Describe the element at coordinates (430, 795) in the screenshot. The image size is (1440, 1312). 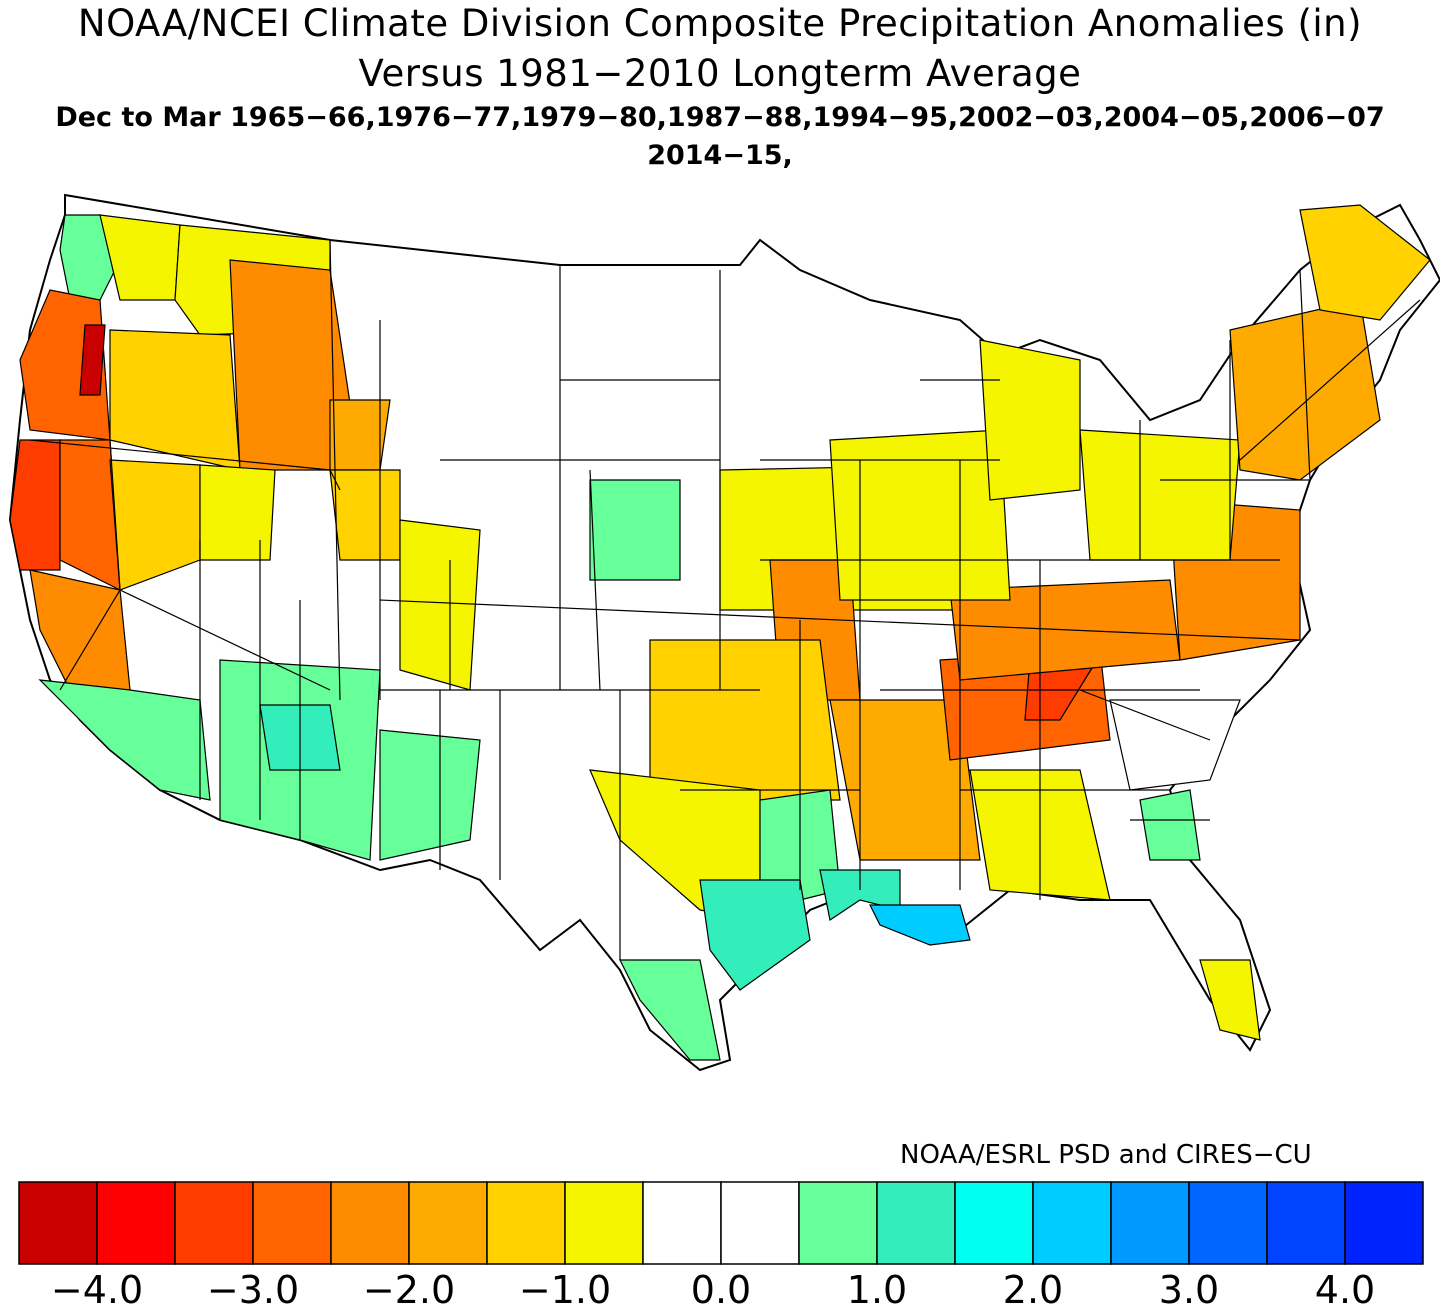
I see `region-new-mexico-west` at that location.